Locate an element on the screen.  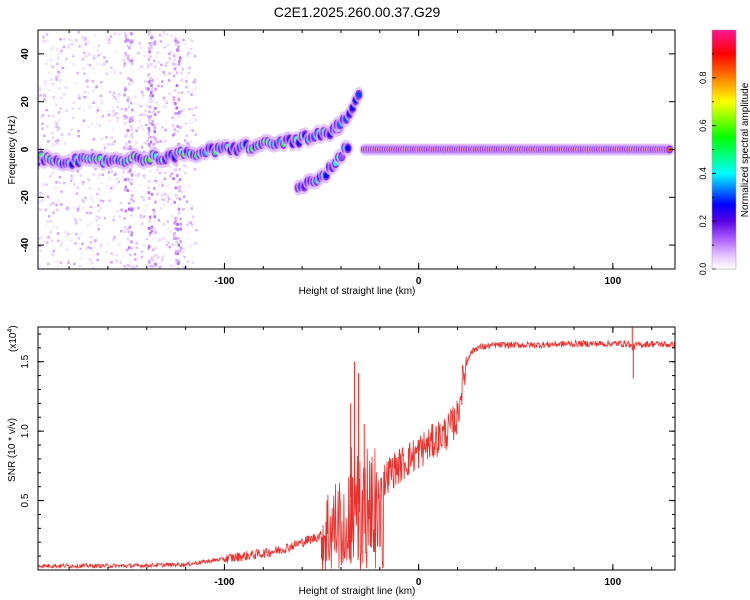
track-core is located at coordinates (359, 94).